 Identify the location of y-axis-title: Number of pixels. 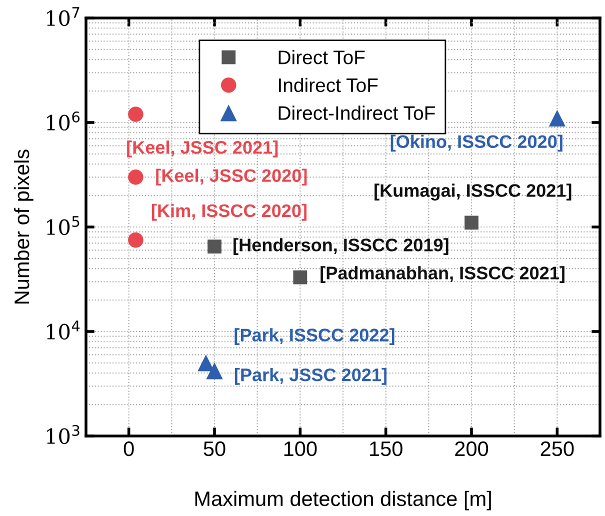
(24, 227).